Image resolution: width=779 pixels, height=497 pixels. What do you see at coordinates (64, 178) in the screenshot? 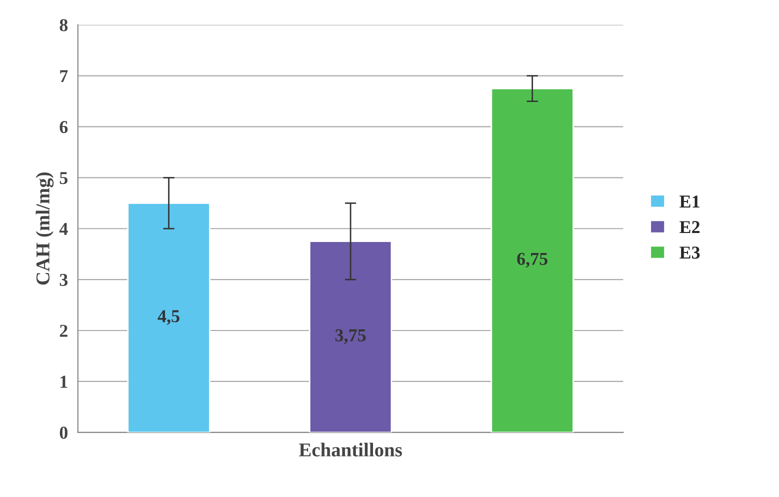
I see `y-tick-label: 5` at bounding box center [64, 178].